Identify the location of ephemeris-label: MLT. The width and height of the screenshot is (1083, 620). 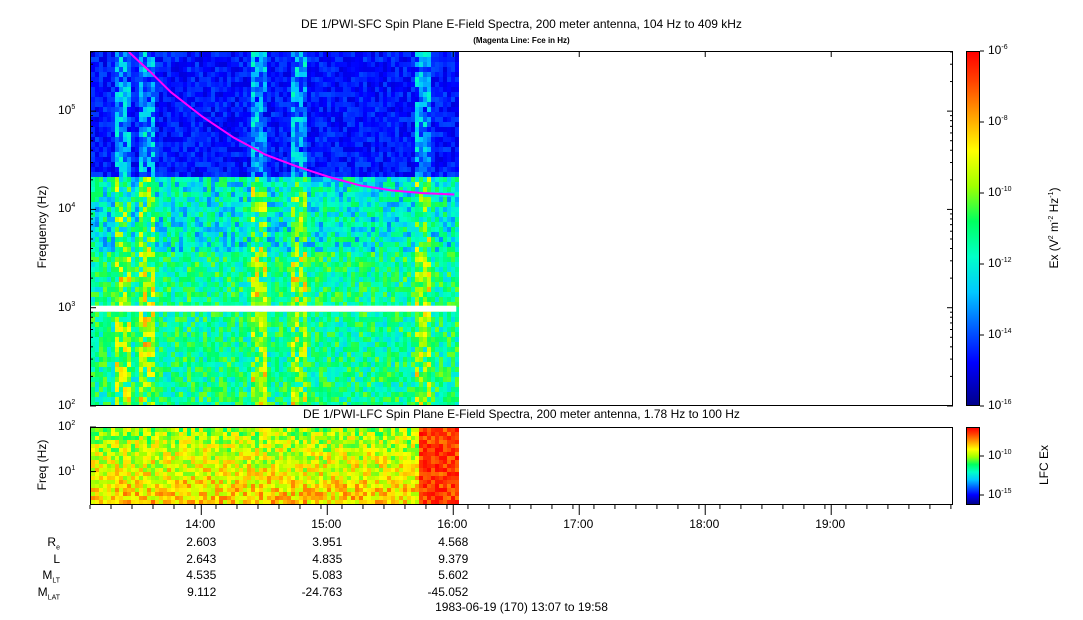
(51, 576).